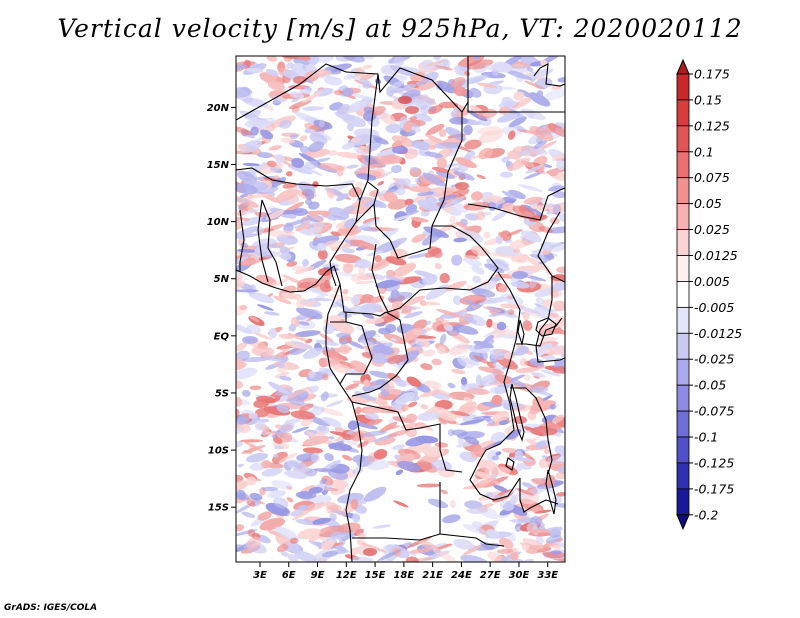  I want to click on border-south-sudan-east, so click(551, 247).